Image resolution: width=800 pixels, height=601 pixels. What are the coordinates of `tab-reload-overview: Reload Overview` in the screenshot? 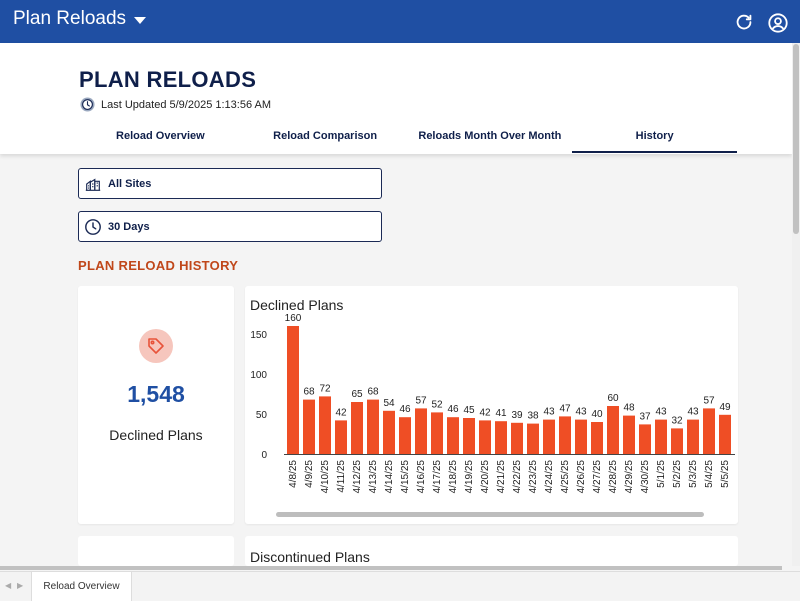 It's located at (160, 136).